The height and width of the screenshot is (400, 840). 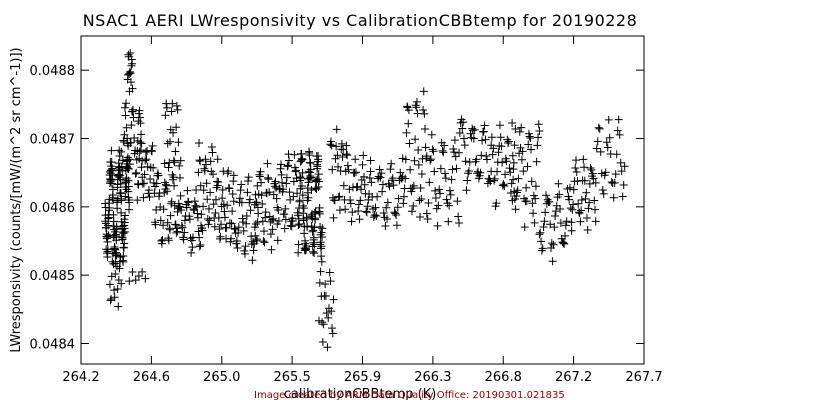 I want to click on y-tick-label: 0.0486, so click(x=53, y=208).